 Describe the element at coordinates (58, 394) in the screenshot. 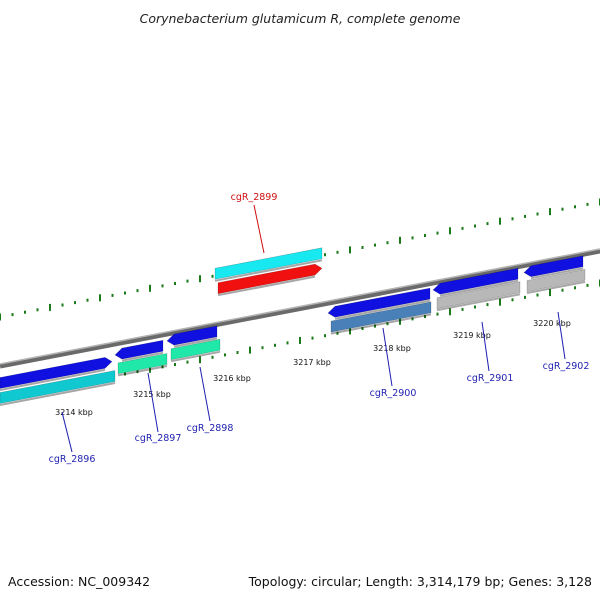

I see `gene-arrow-cgR_2896-cds-shadow` at that location.